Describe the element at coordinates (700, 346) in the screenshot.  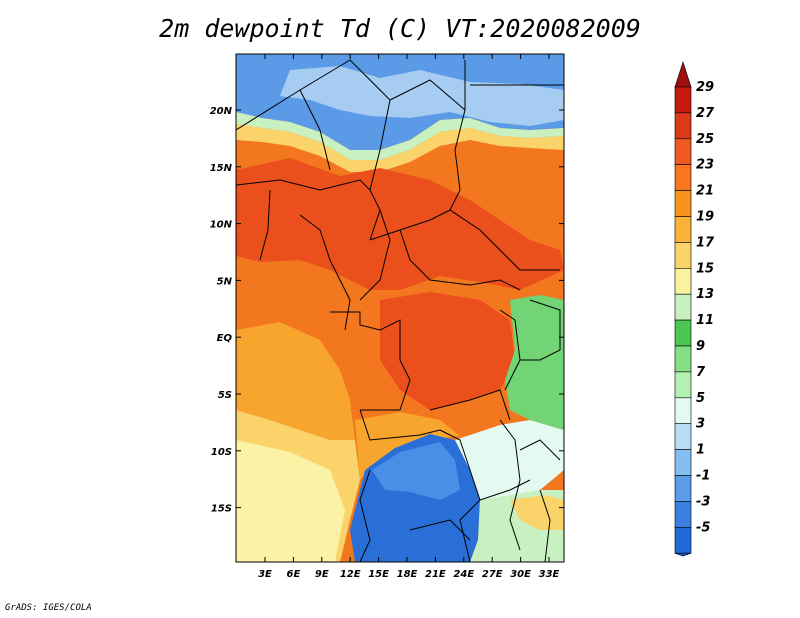
I see `colorbar-label: 9` at that location.